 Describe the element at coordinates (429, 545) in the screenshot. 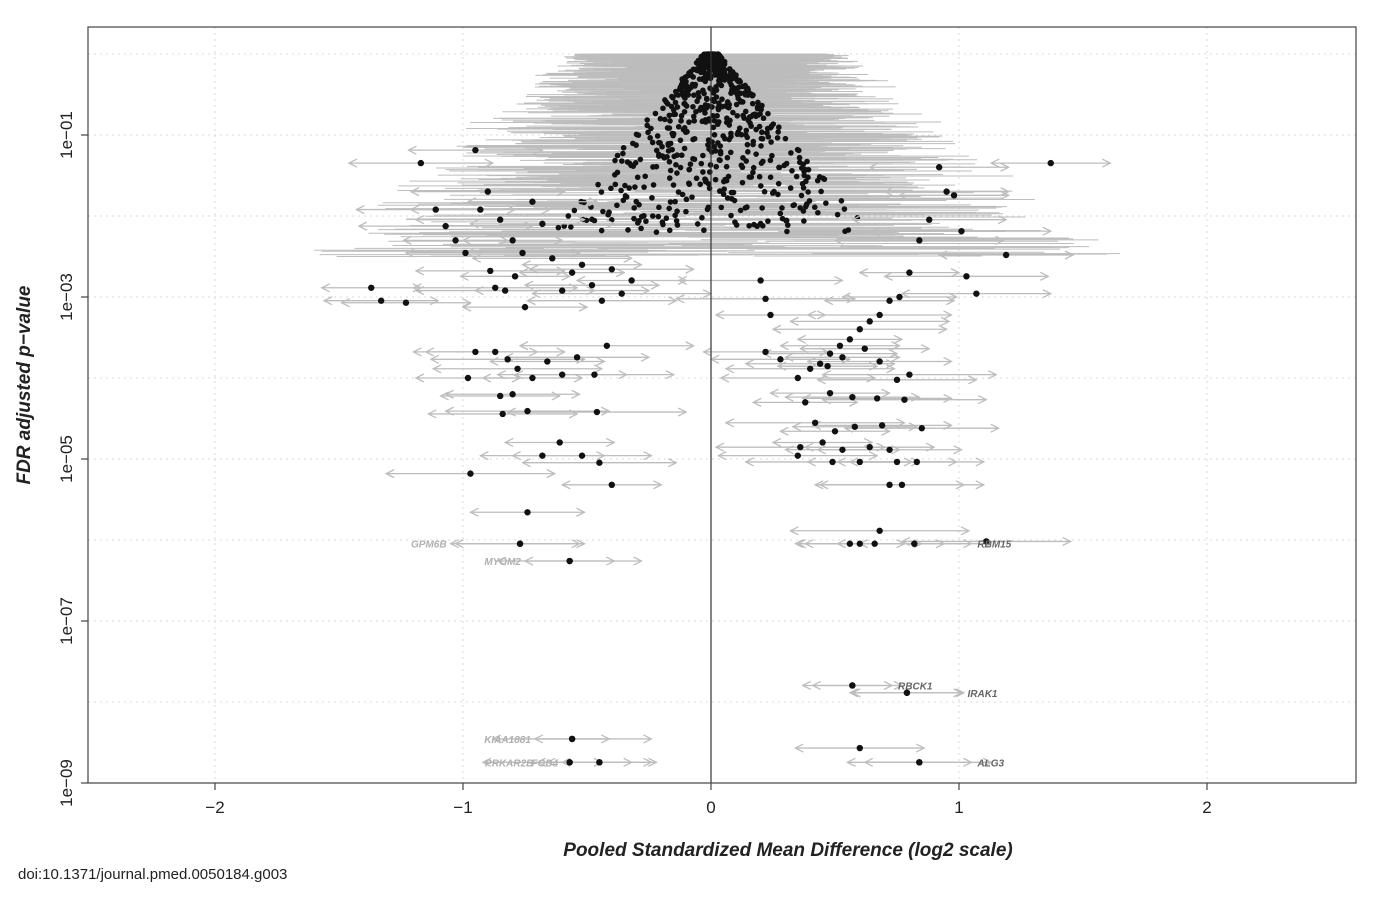

I see `gene-label: GPM6B` at that location.